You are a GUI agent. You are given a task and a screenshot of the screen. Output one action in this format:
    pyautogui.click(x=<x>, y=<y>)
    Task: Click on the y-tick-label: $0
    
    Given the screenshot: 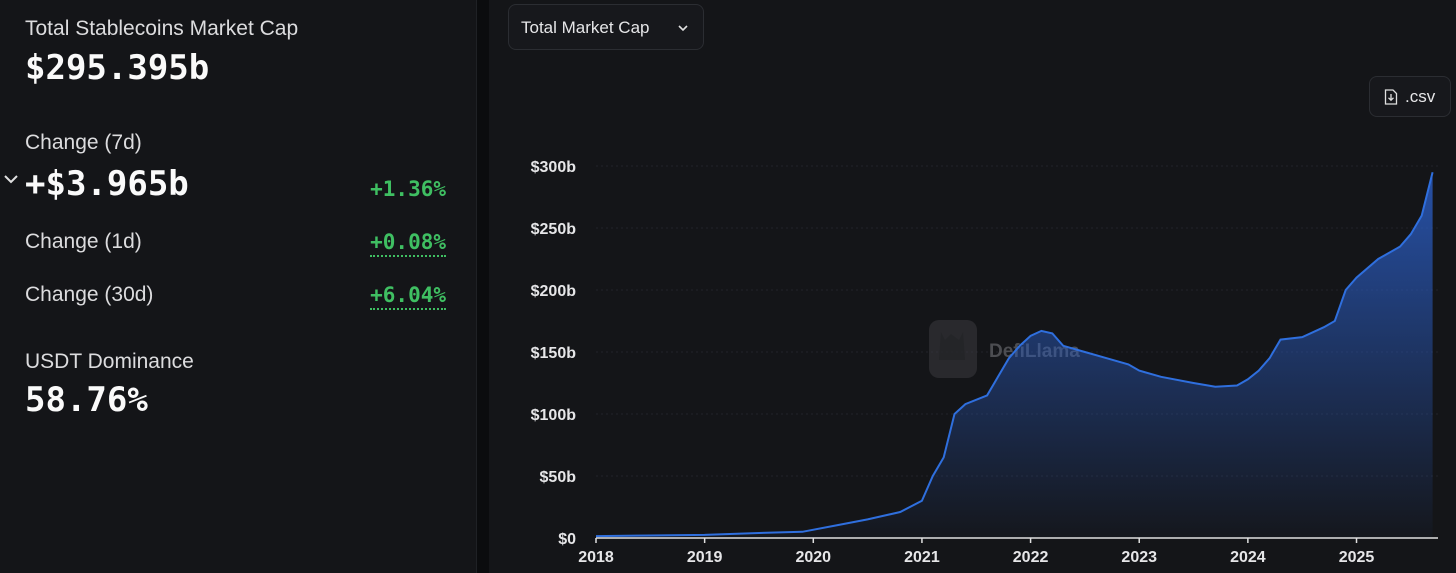 What is the action you would take?
    pyautogui.click(x=567, y=539)
    